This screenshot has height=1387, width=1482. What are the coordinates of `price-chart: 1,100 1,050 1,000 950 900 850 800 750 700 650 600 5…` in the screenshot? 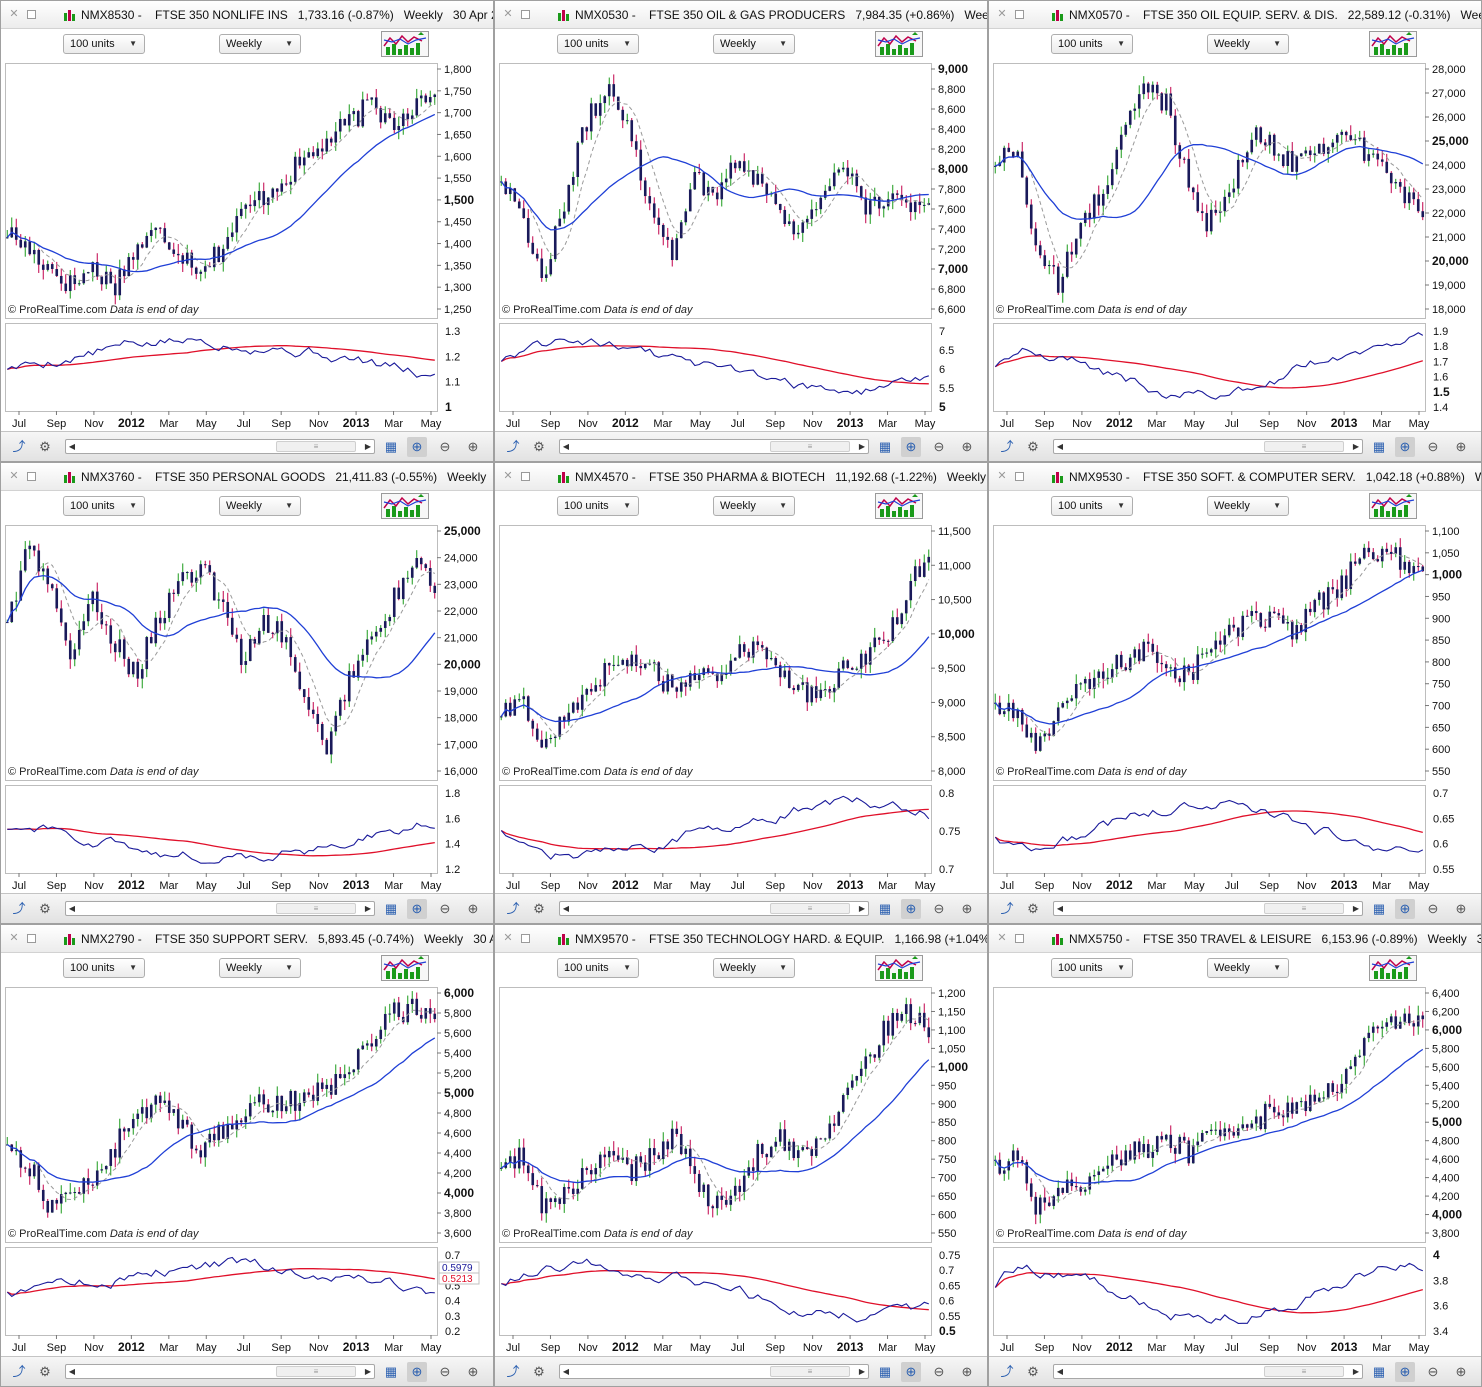 It's located at (1236, 653).